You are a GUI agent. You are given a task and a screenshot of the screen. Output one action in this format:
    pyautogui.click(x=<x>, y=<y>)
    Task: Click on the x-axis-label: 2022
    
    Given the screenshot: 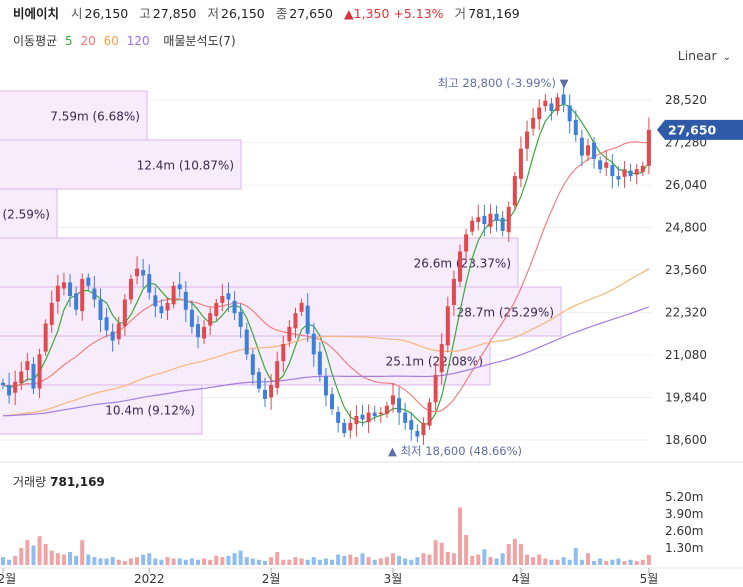 What is the action you would take?
    pyautogui.click(x=149, y=579)
    